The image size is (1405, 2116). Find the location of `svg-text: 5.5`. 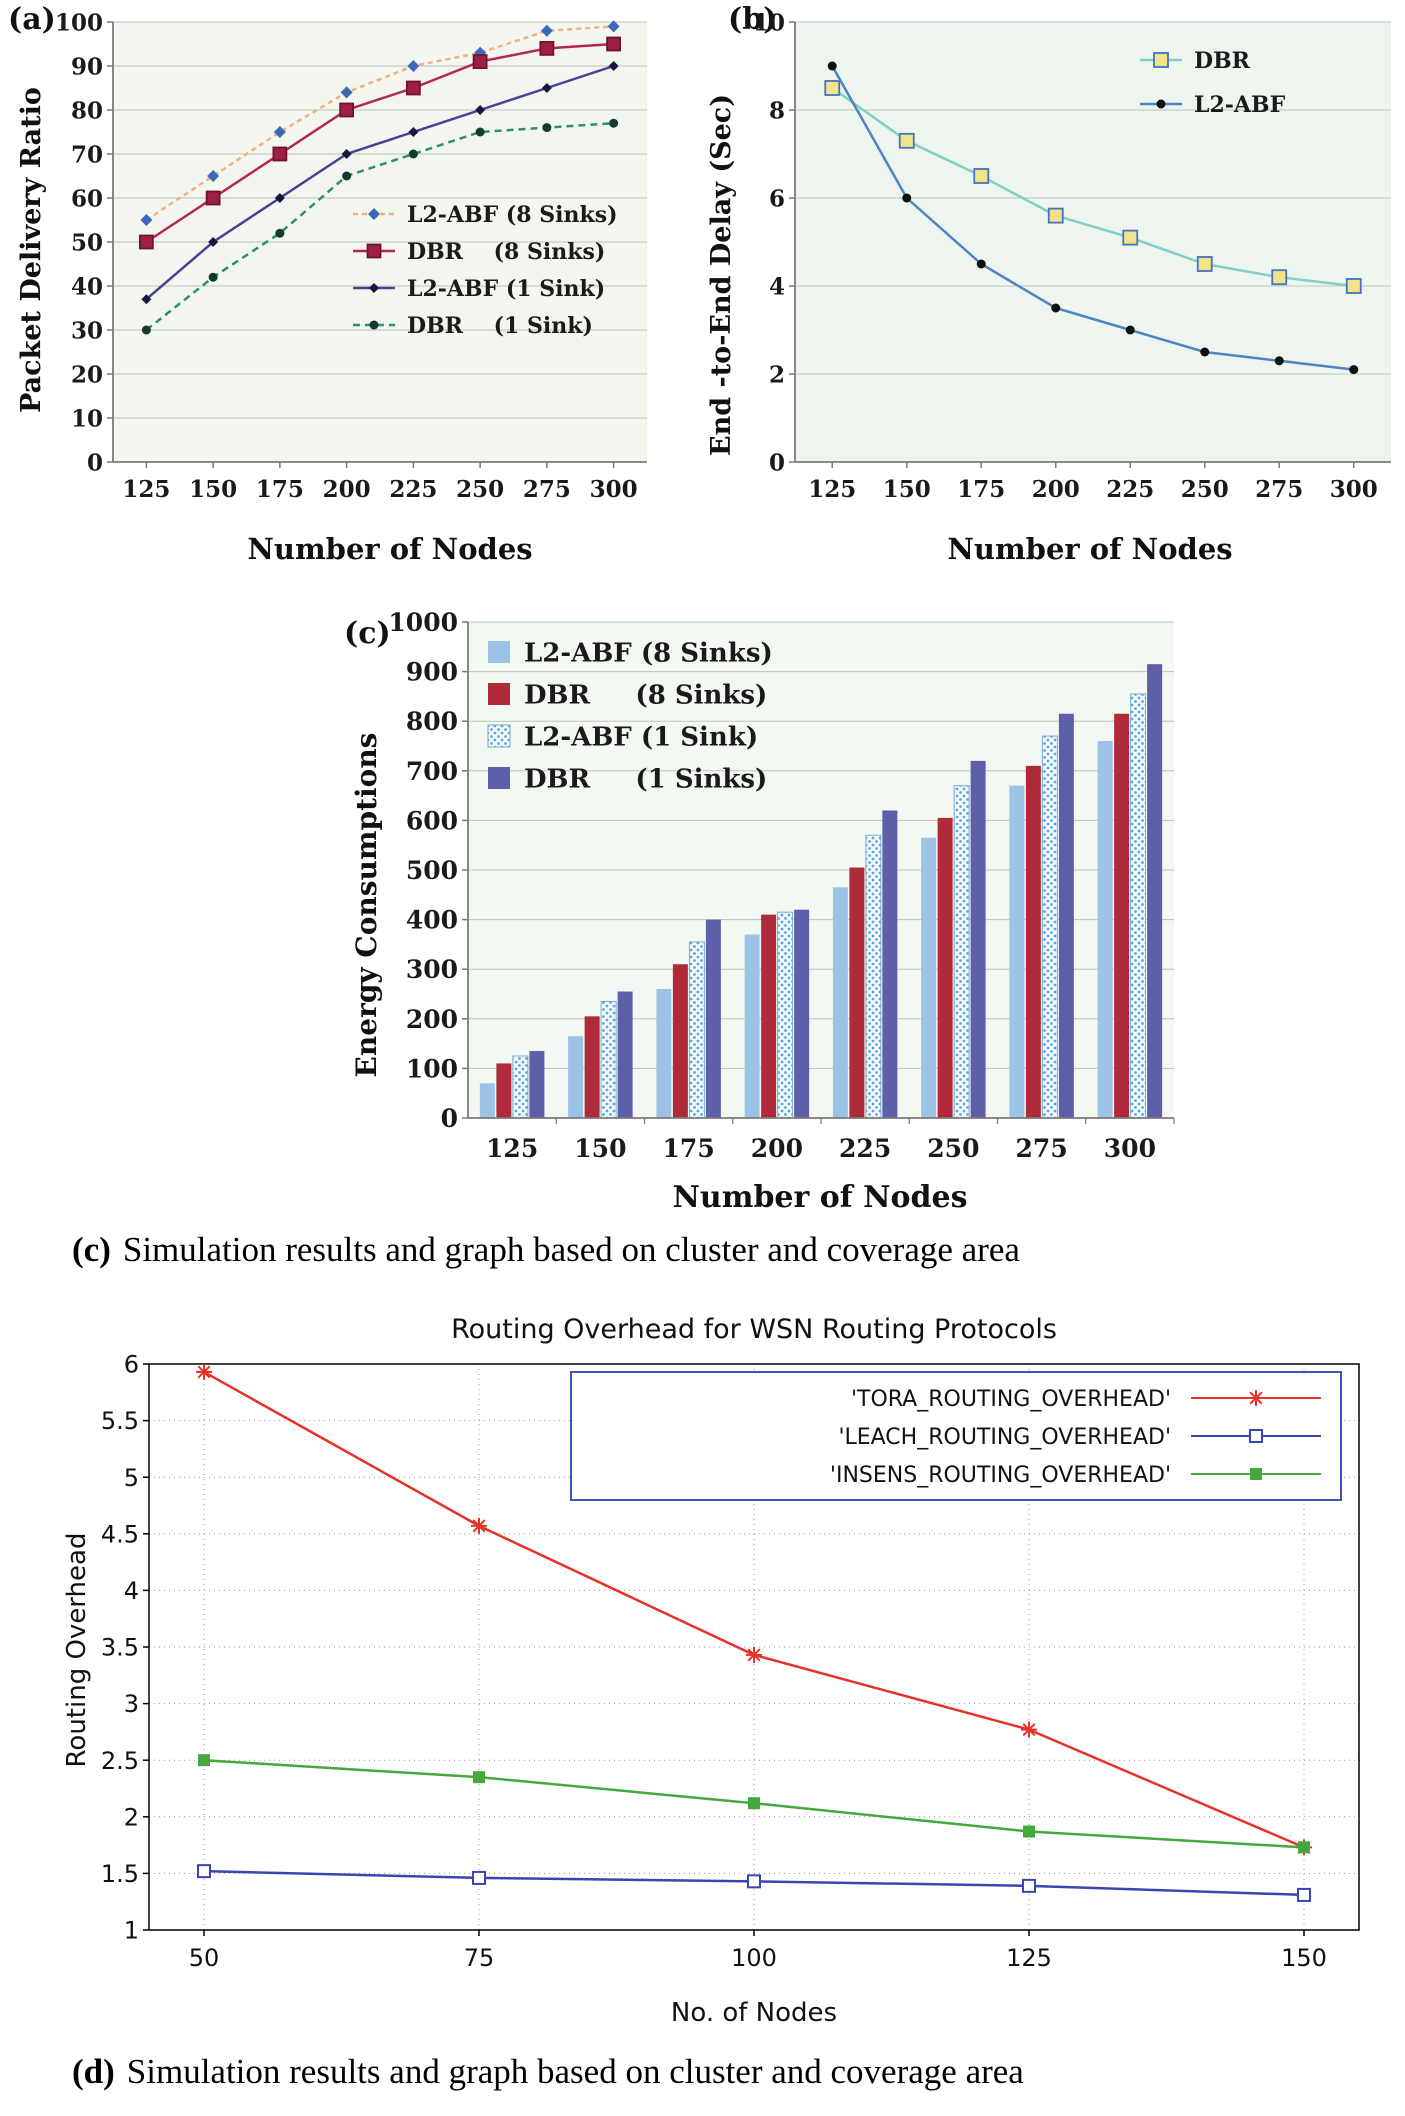

svg-text: 5.5 is located at coordinates (120, 1421).